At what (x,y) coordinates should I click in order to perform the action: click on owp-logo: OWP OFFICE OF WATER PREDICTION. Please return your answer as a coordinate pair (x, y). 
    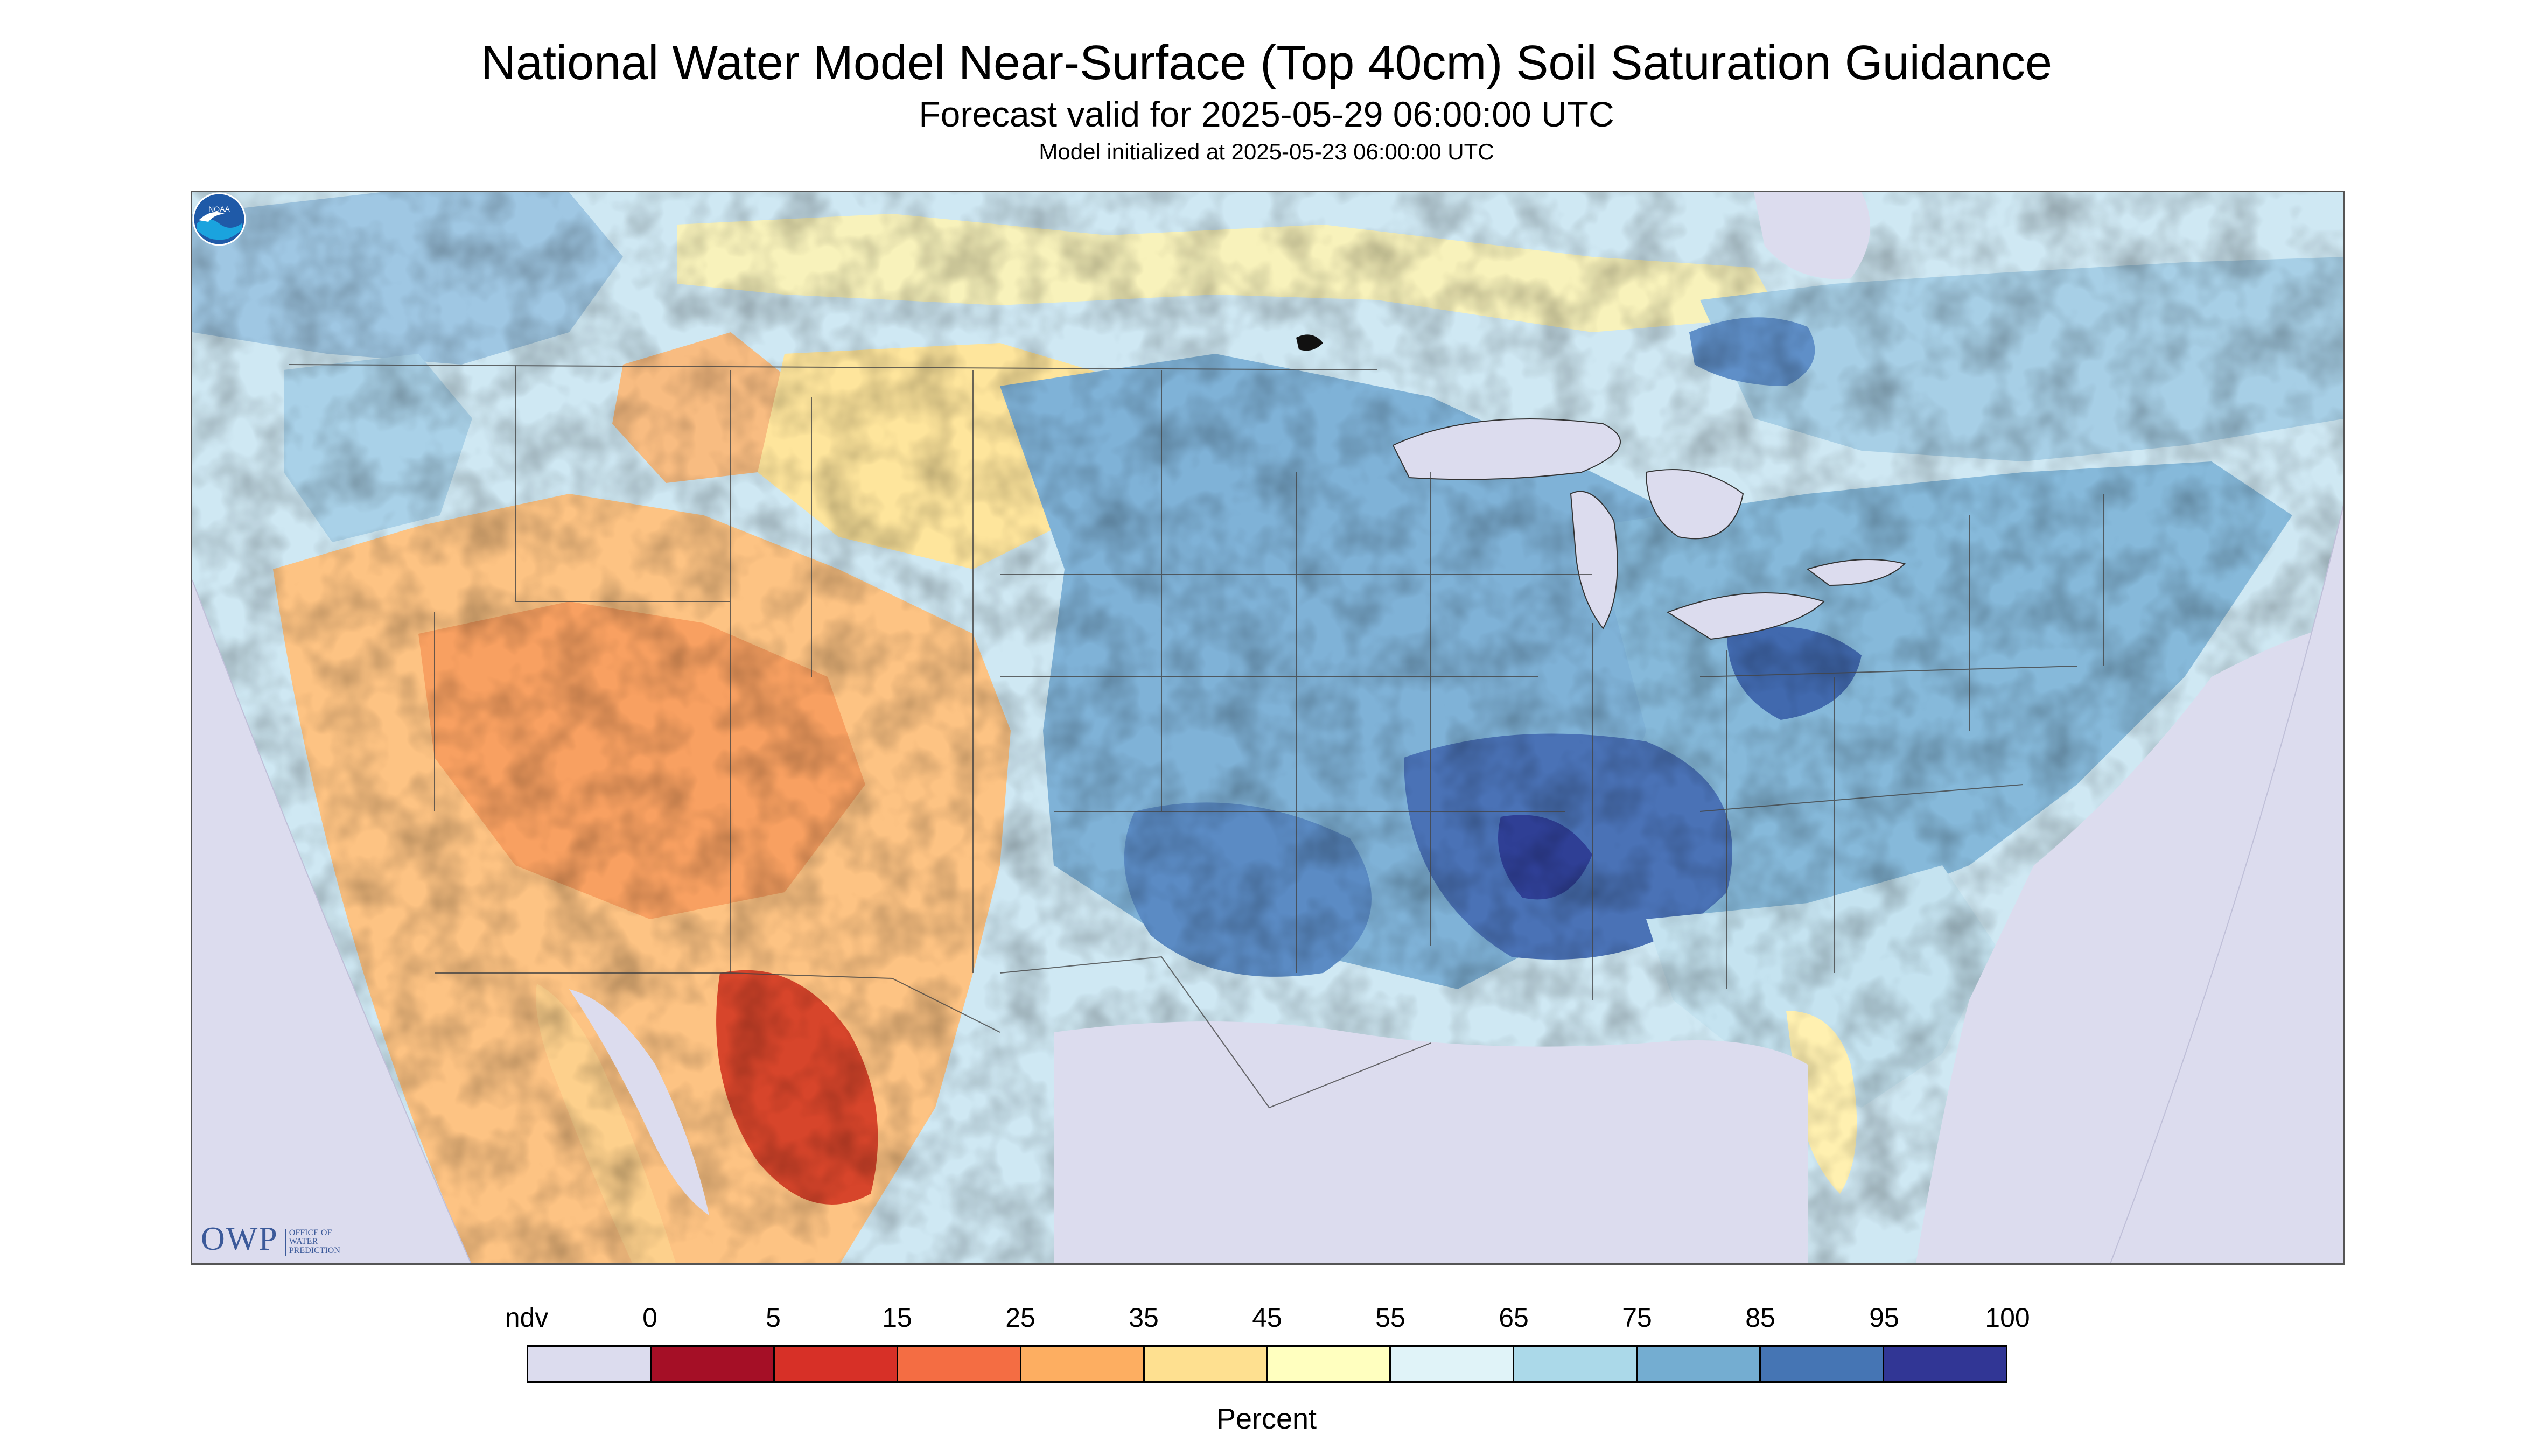
    Looking at the image, I should click on (270, 1239).